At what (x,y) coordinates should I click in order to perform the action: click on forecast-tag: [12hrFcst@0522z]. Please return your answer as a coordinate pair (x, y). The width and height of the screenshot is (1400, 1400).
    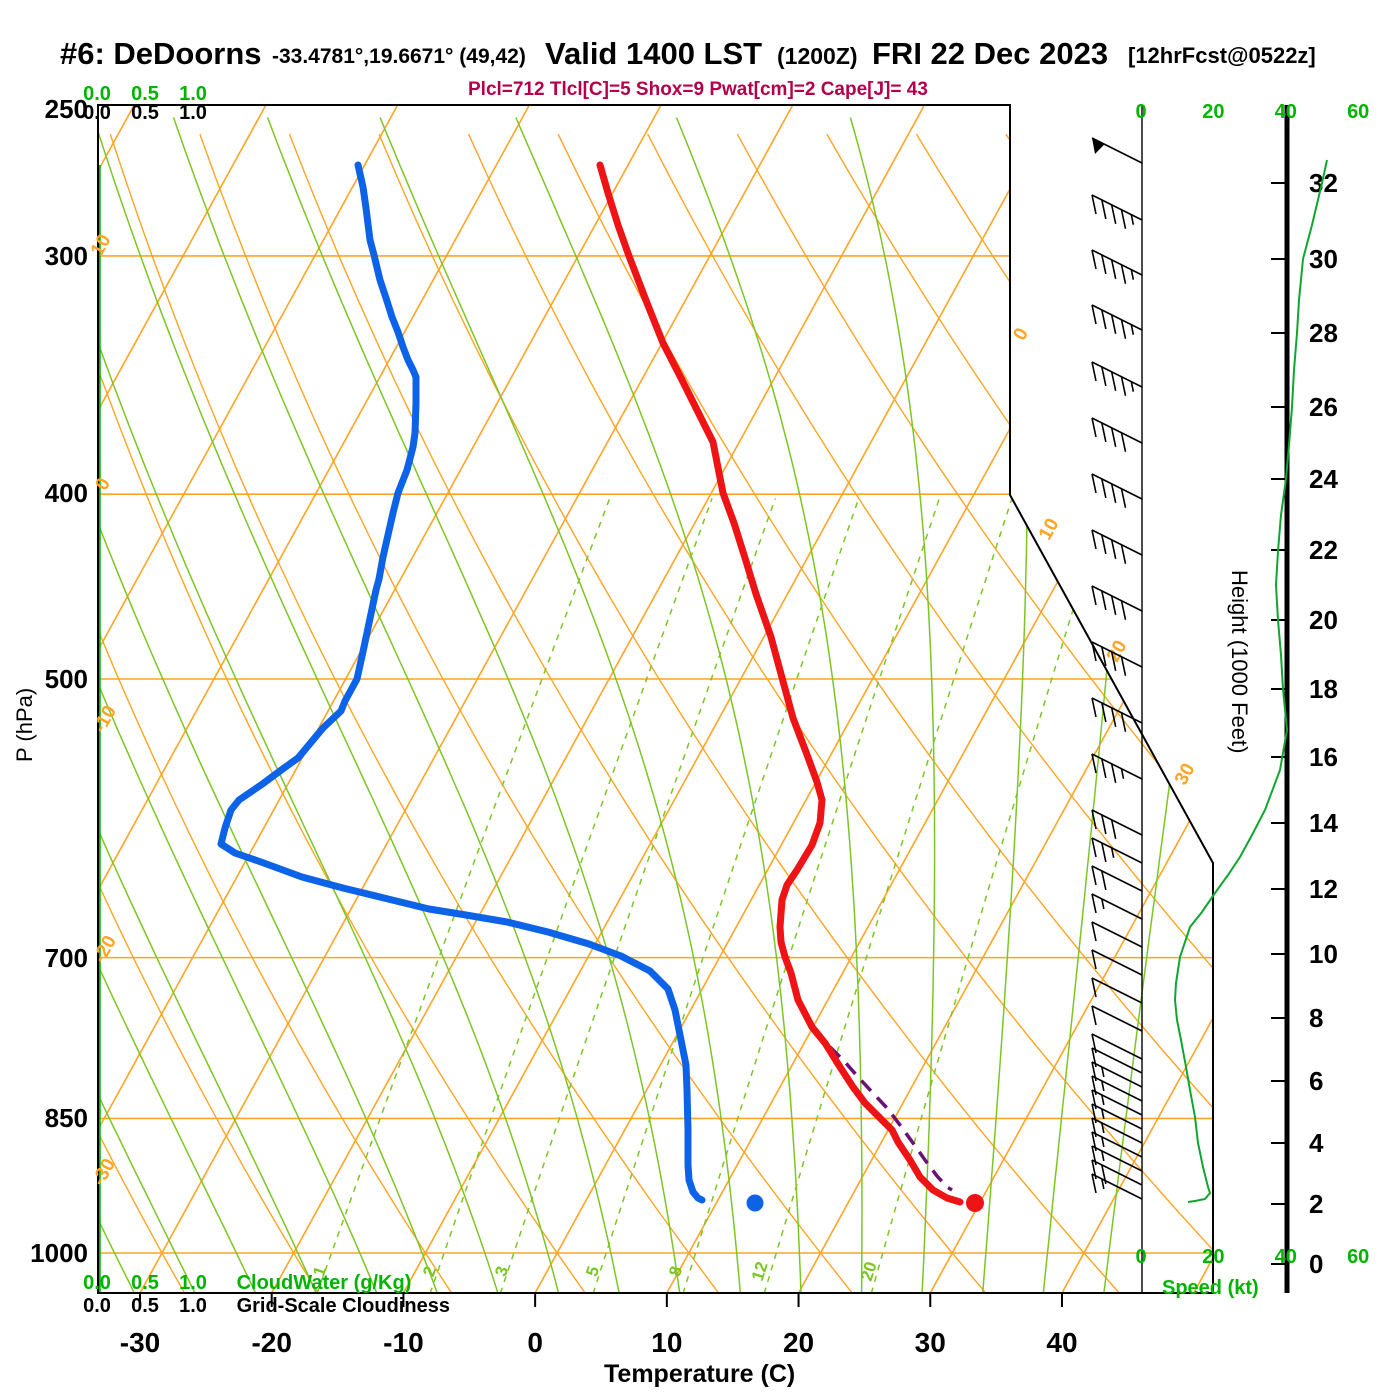
    Looking at the image, I should click on (1222, 55).